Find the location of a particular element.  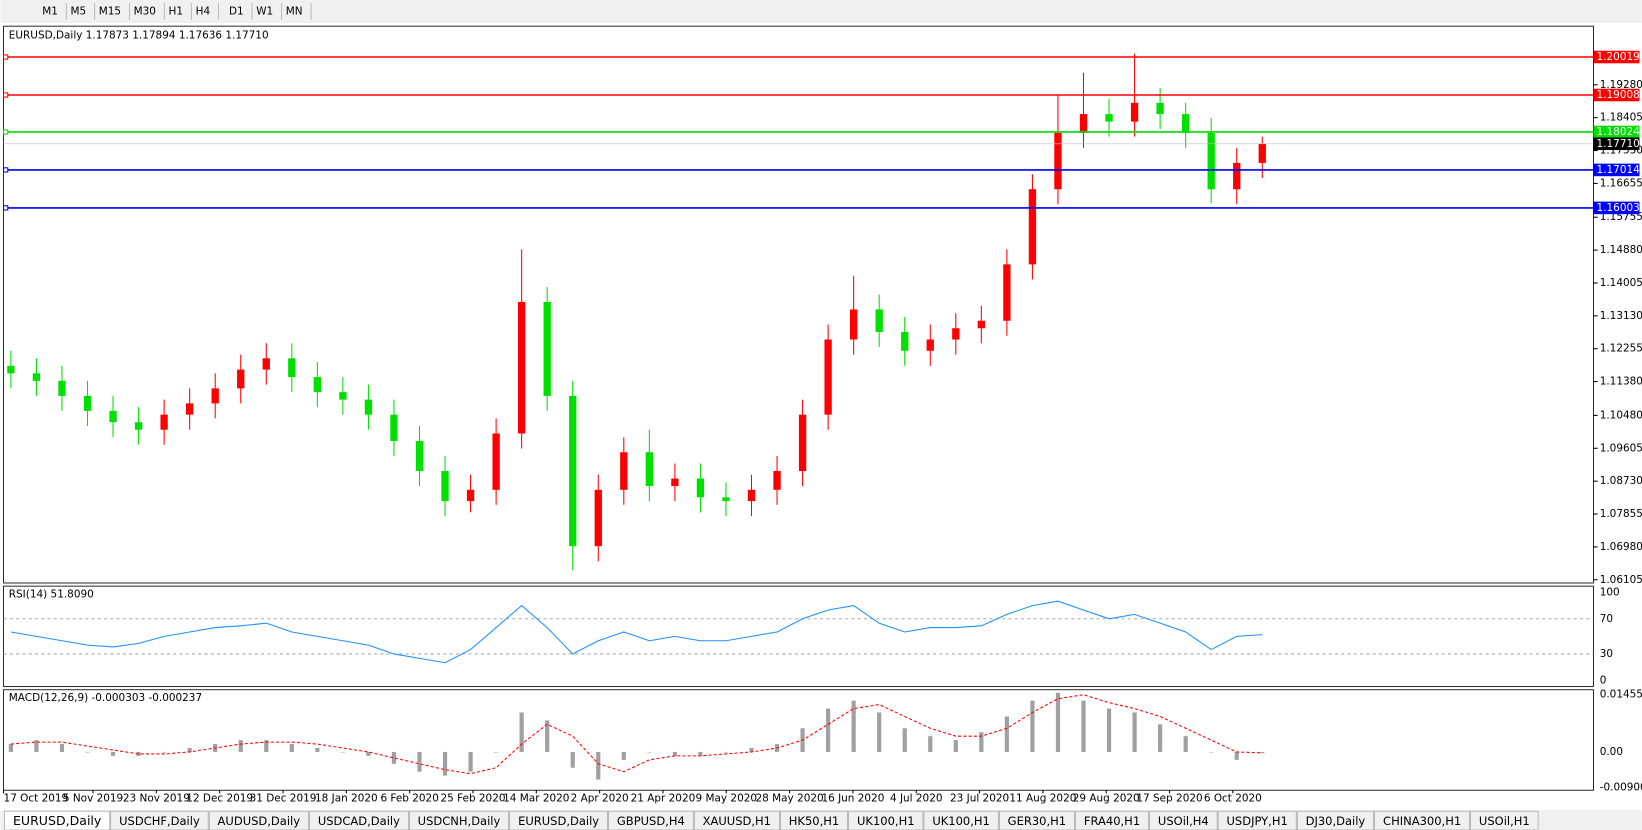

chart-tab: HK50,H1 is located at coordinates (814, 821).